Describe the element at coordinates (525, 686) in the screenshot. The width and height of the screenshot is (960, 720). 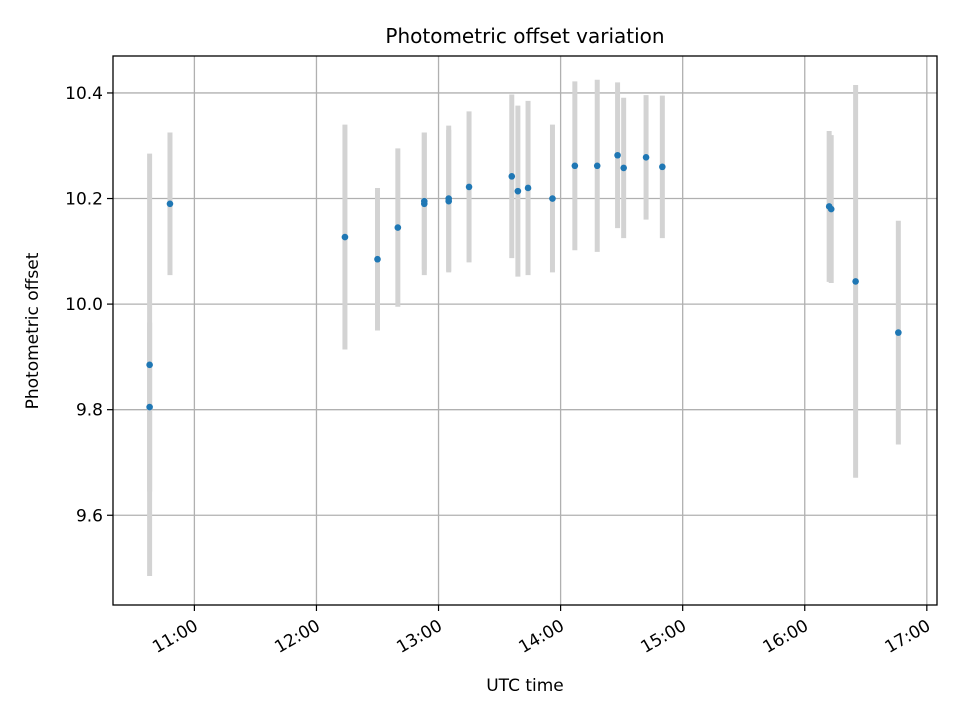
I see `x-axis-label: UTC time` at that location.